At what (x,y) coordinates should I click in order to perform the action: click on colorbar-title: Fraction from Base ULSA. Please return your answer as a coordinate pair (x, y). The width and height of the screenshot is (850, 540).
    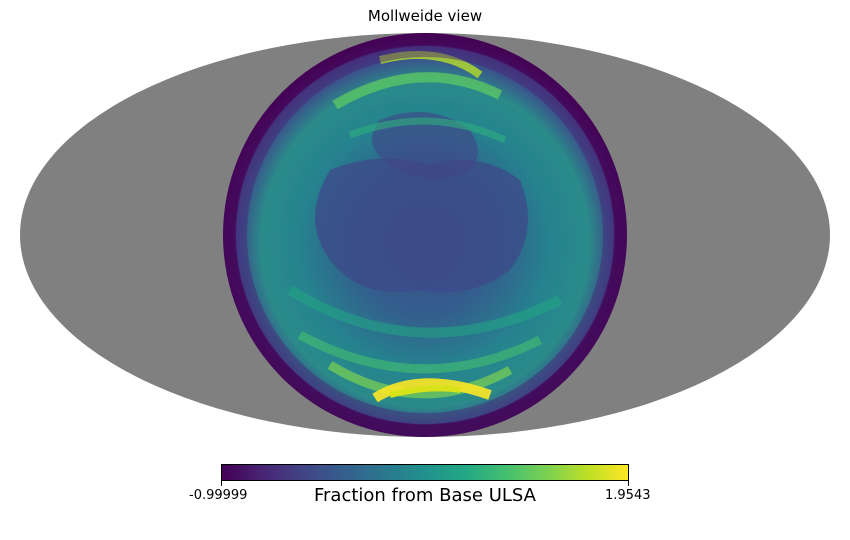
    Looking at the image, I should click on (424, 495).